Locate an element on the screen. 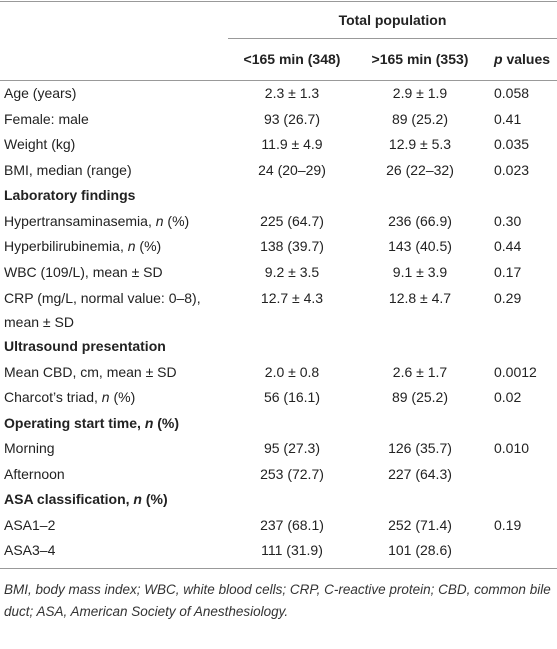  row-label: ASA1–2 is located at coordinates (30, 524).